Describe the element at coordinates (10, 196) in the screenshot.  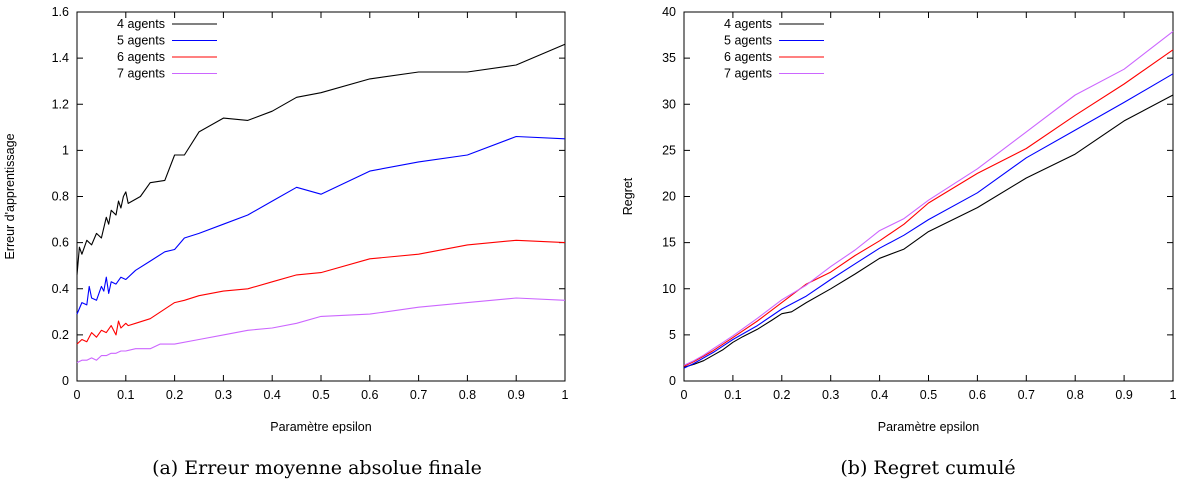
I see `y-axis-title: Erreur d'apprentissage` at that location.